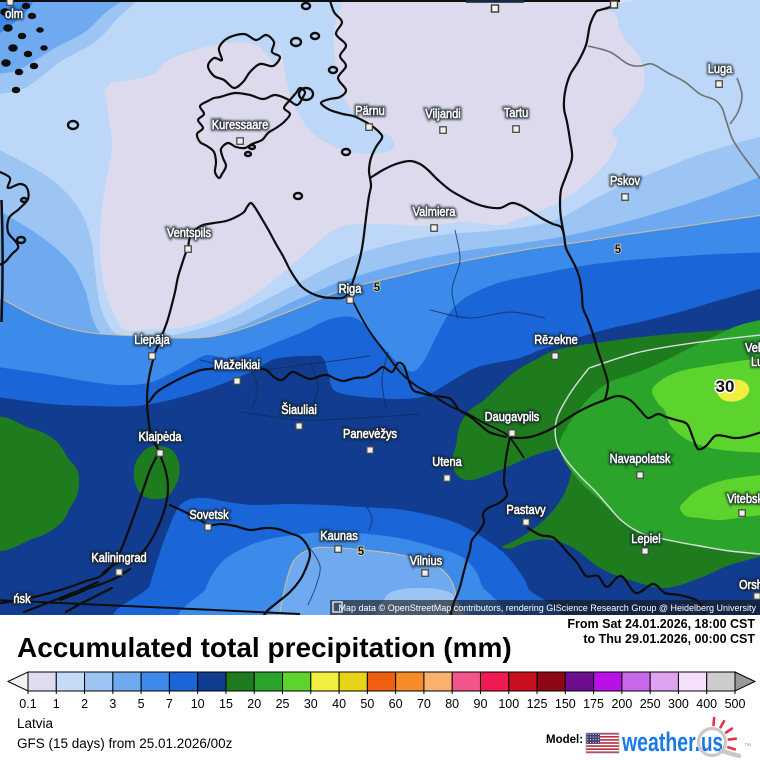 This screenshot has height=760, width=760. What do you see at coordinates (447, 461) in the screenshot?
I see `svg-text: Utena` at bounding box center [447, 461].